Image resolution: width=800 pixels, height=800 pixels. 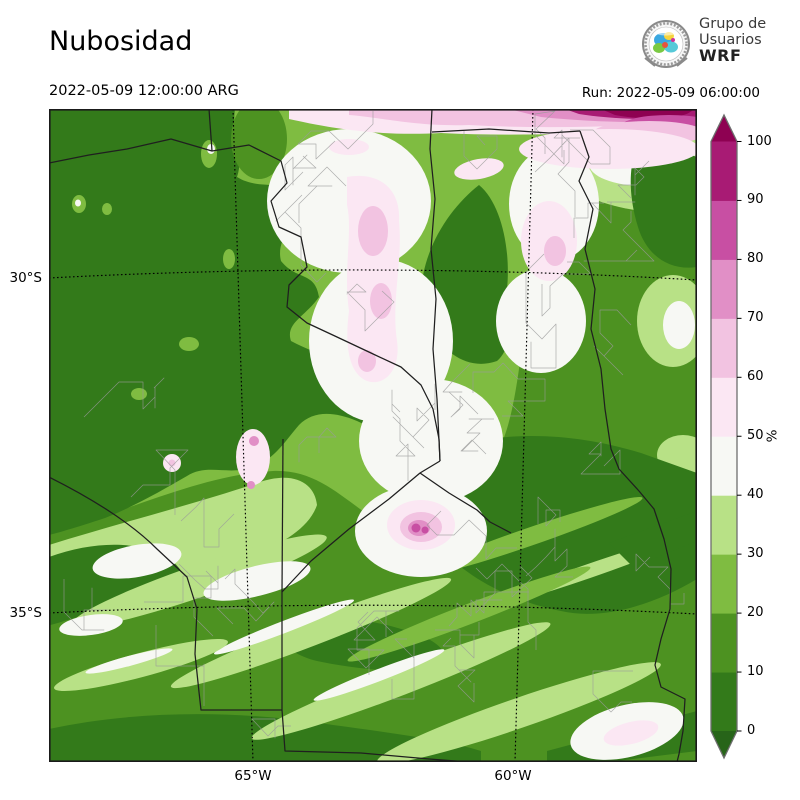 What do you see at coordinates (216, 459) in the screenshot?
I see `small-magenta-dots` at bounding box center [216, 459].